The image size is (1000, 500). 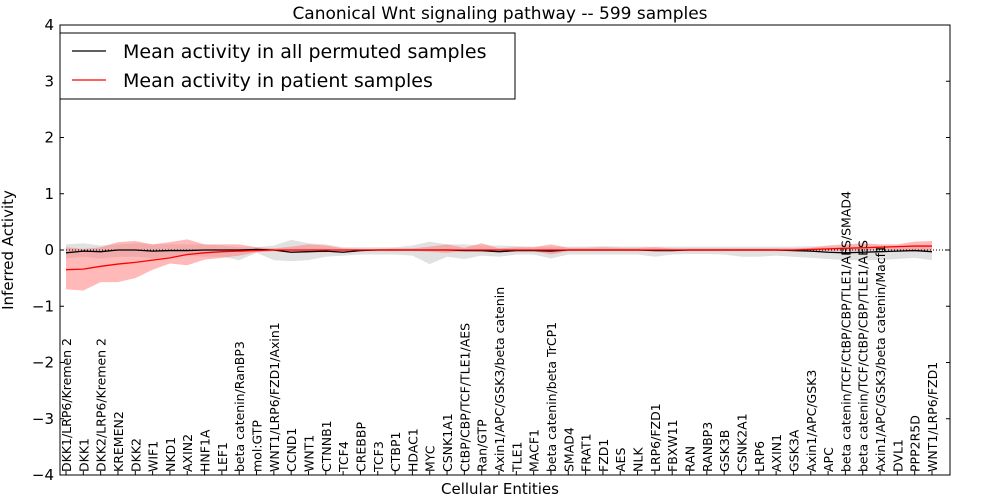 I want to click on x-tick-label: CTBP1, so click(x=395, y=452).